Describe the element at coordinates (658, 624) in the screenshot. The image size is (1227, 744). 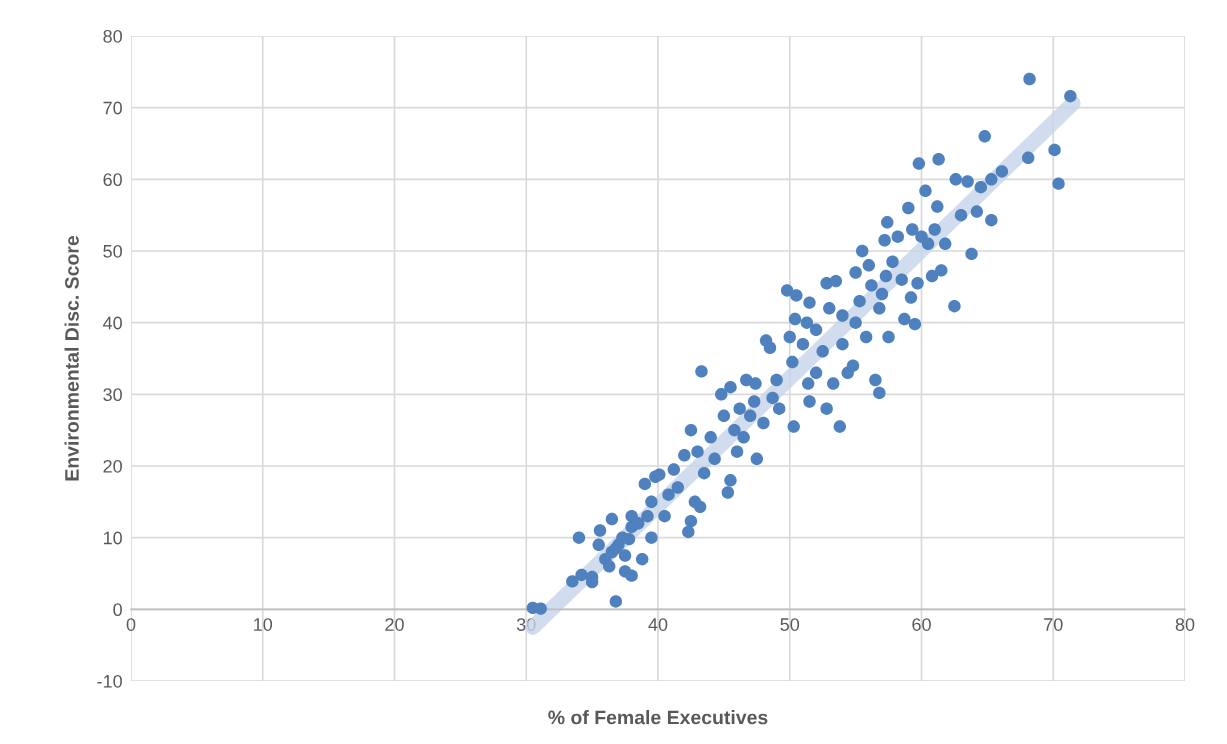
I see `x-tick-label: 40` at that location.